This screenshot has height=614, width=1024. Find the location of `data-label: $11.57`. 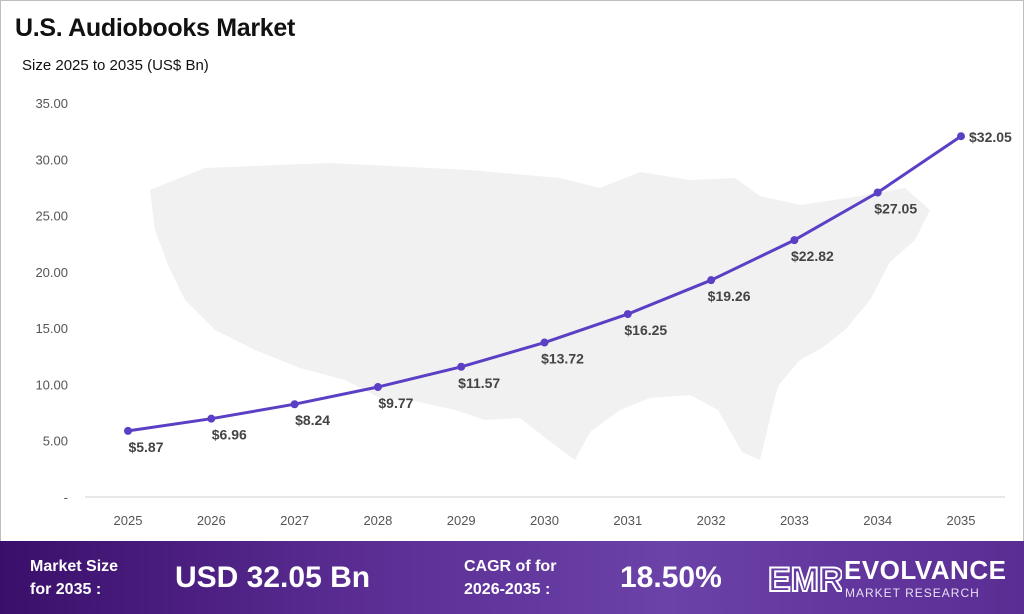

data-label: $11.57 is located at coordinates (479, 383).